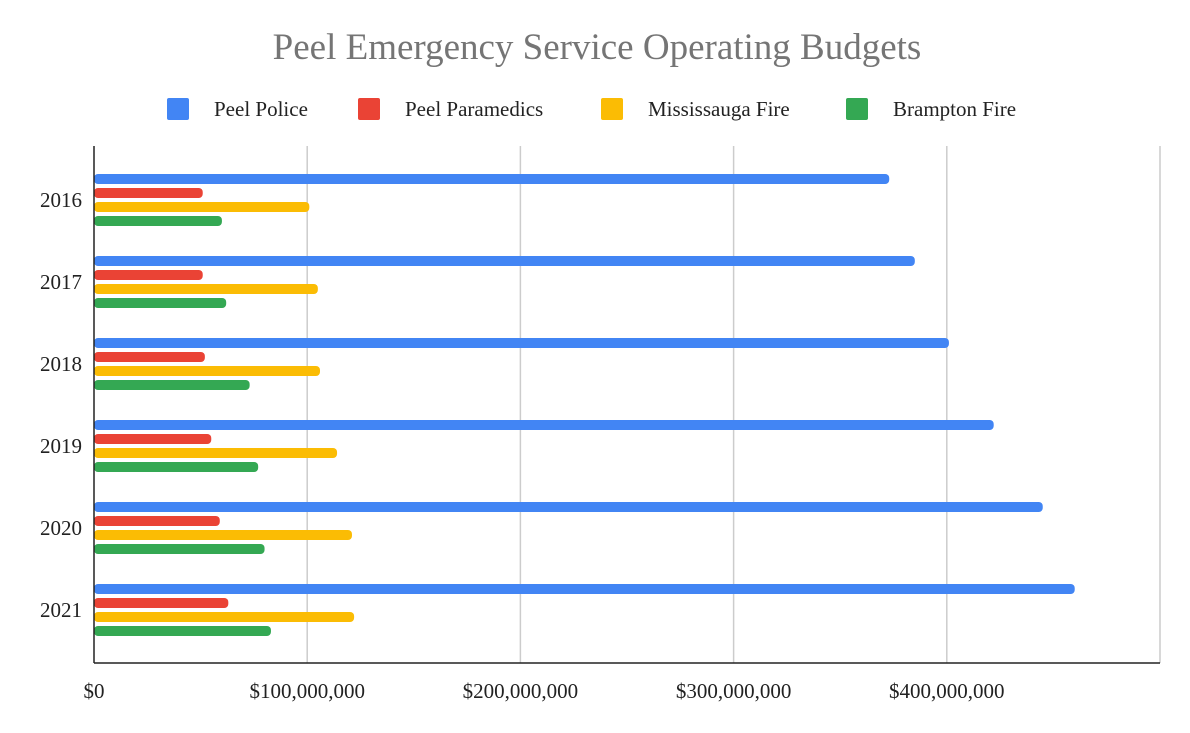  I want to click on bar-mississauga-fire-2016, so click(202, 207).